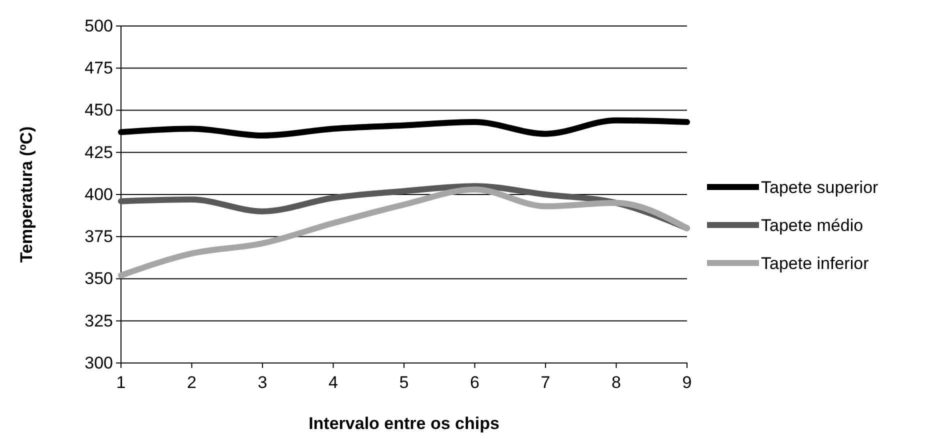 Image resolution: width=940 pixels, height=441 pixels. Describe the element at coordinates (263, 382) in the screenshot. I see `x-tick-label: 3` at that location.